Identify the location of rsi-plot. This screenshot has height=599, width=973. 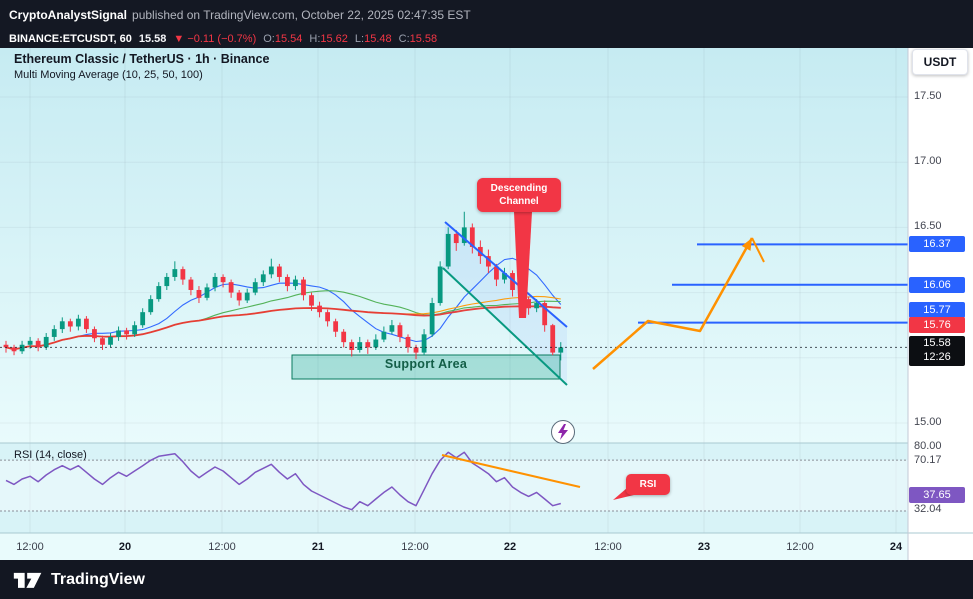
(454, 481).